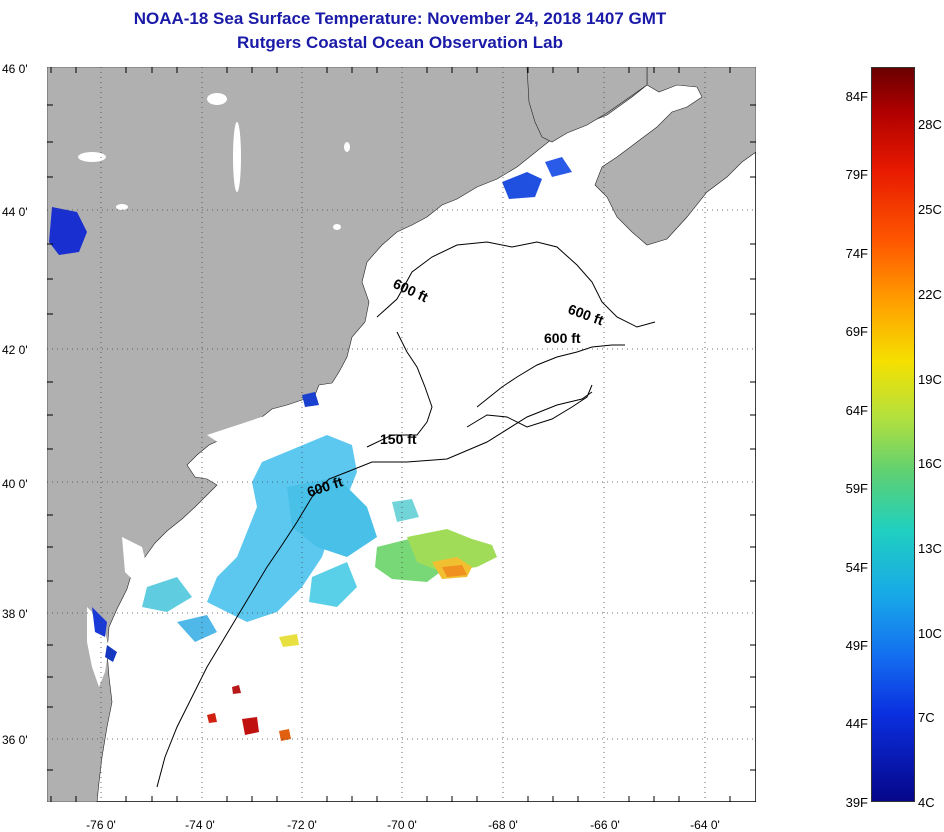  I want to click on colorbar-label-22c: 22C, so click(930, 294).